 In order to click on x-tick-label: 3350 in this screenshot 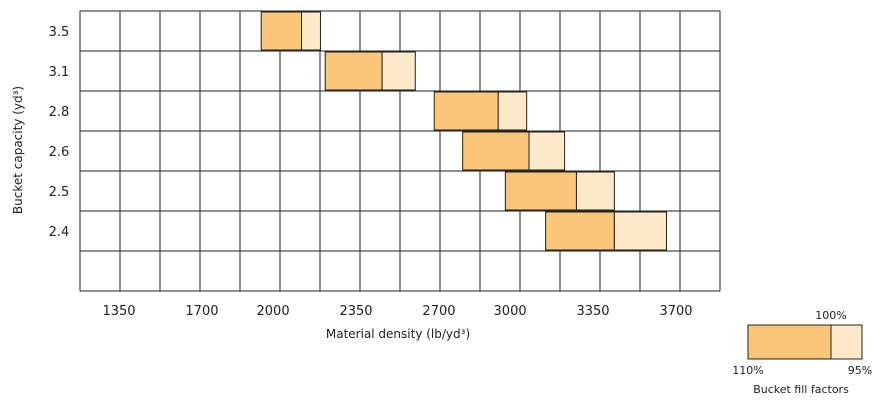, I will do `click(592, 311)`.